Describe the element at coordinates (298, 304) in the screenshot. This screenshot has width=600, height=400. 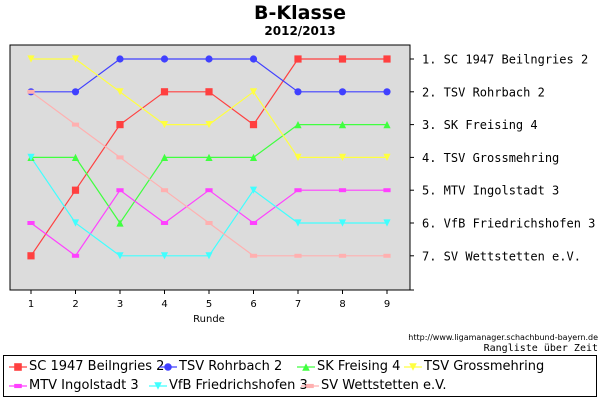
I see `x-tick-label: 7` at that location.